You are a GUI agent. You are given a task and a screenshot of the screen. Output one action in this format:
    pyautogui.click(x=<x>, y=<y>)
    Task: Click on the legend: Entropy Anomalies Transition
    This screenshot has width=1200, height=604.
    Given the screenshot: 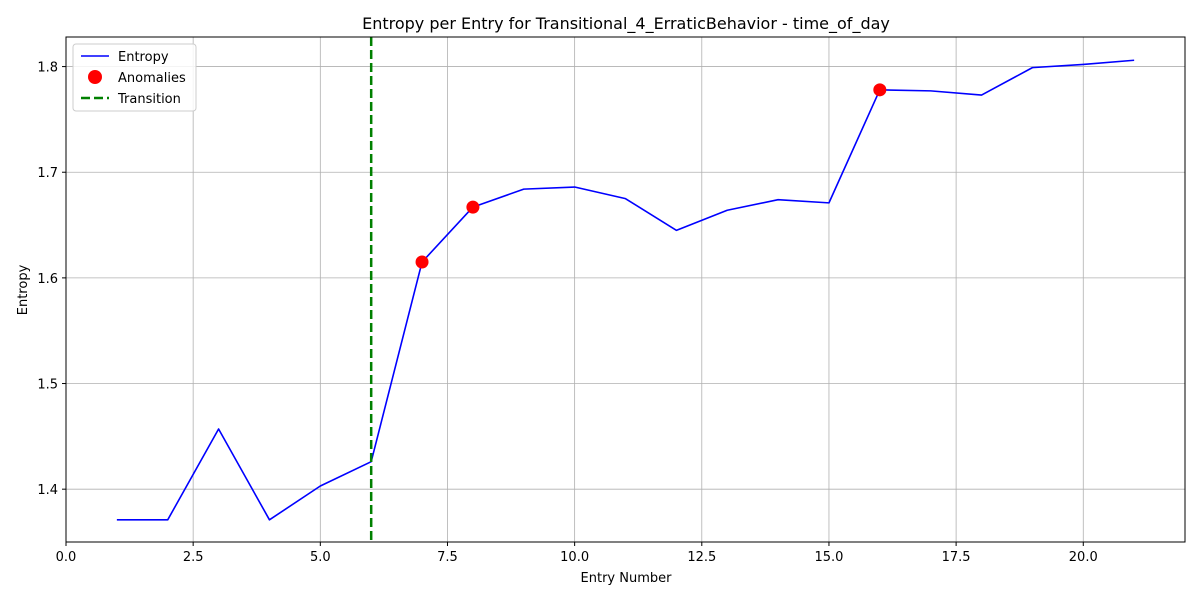 What is the action you would take?
    pyautogui.click(x=134, y=77)
    